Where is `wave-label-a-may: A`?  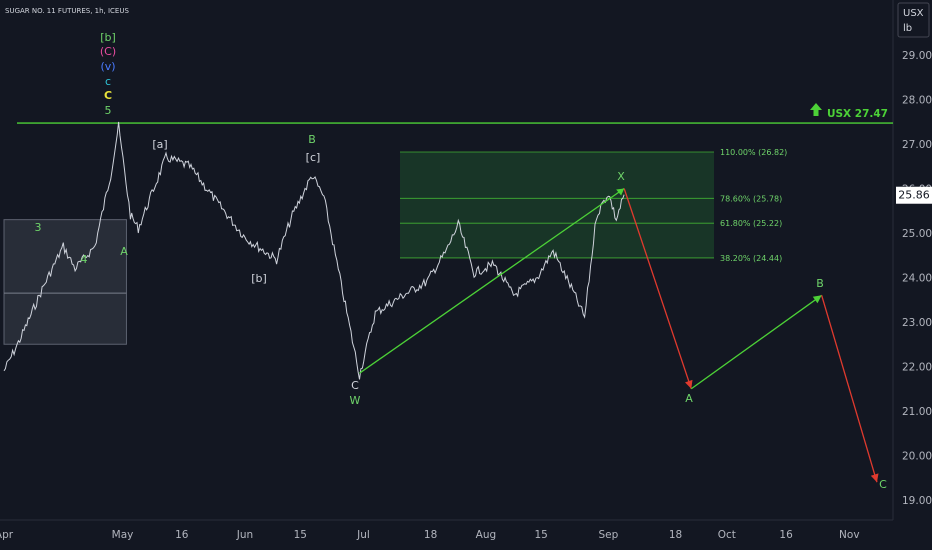 wave-label-a-may: A is located at coordinates (124, 251).